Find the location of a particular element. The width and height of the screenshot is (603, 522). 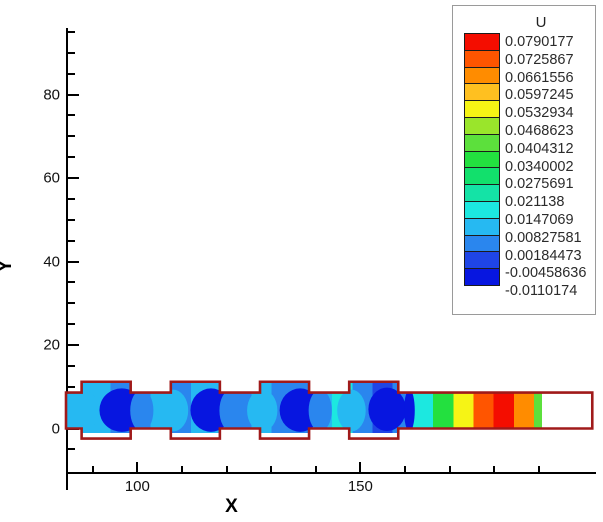

legend-value-label: 0.0275691 is located at coordinates (539, 184).